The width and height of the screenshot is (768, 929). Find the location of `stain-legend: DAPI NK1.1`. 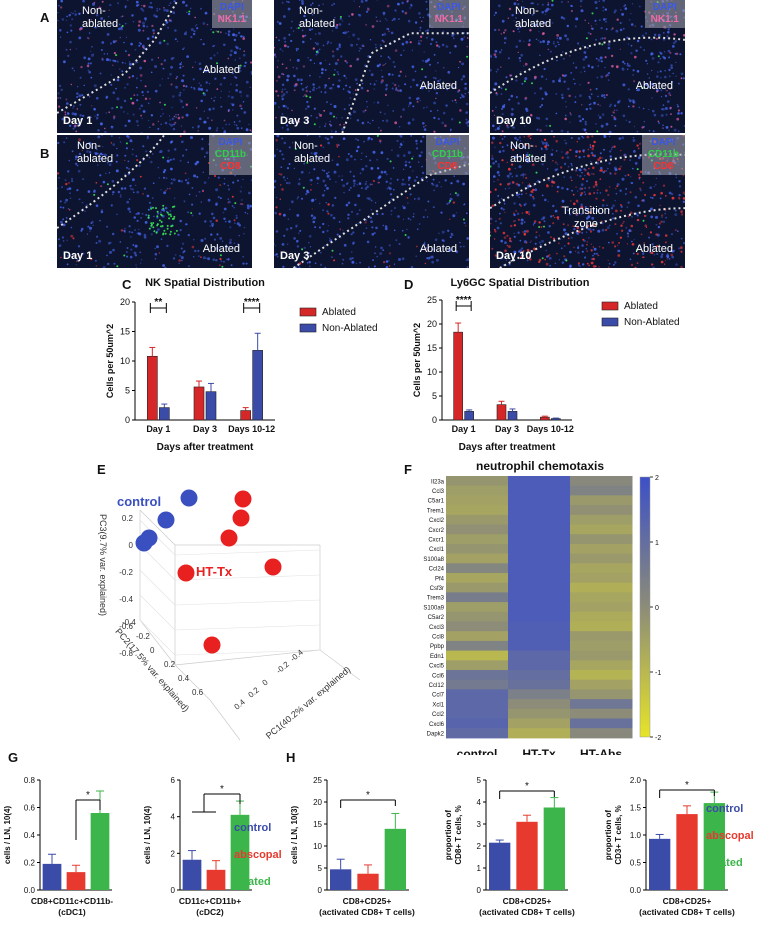

stain-legend: DAPI NK1.1 is located at coordinates (231, 14).